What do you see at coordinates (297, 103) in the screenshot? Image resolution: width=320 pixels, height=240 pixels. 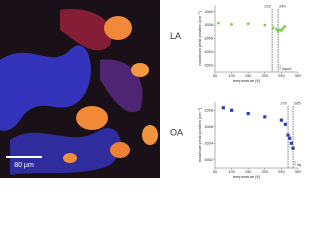 I see `reference-label: 285` at bounding box center [297, 103].